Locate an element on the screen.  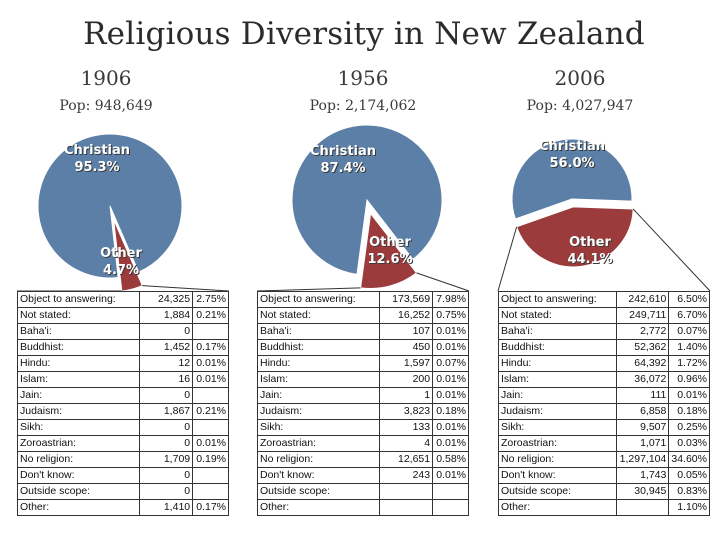
pie-label-shadow: 87.4% is located at coordinates (343, 169).